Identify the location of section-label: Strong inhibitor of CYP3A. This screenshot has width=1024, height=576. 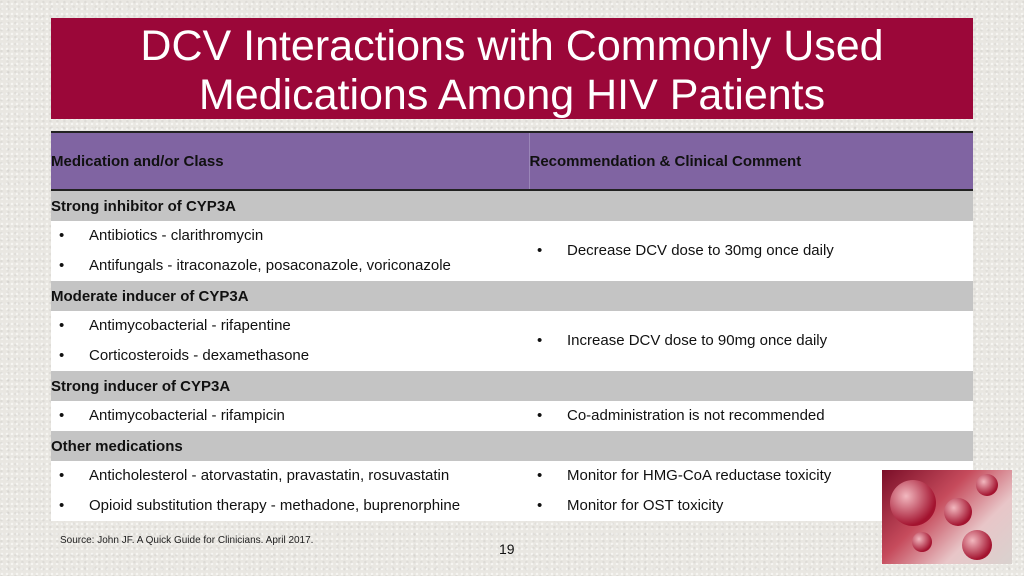
(512, 205).